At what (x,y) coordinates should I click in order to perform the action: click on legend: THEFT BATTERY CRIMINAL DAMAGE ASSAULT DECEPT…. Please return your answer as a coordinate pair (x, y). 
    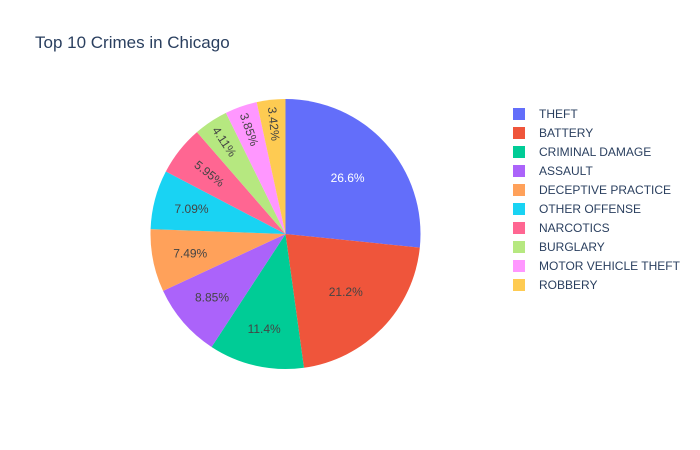
    Looking at the image, I should click on (597, 199).